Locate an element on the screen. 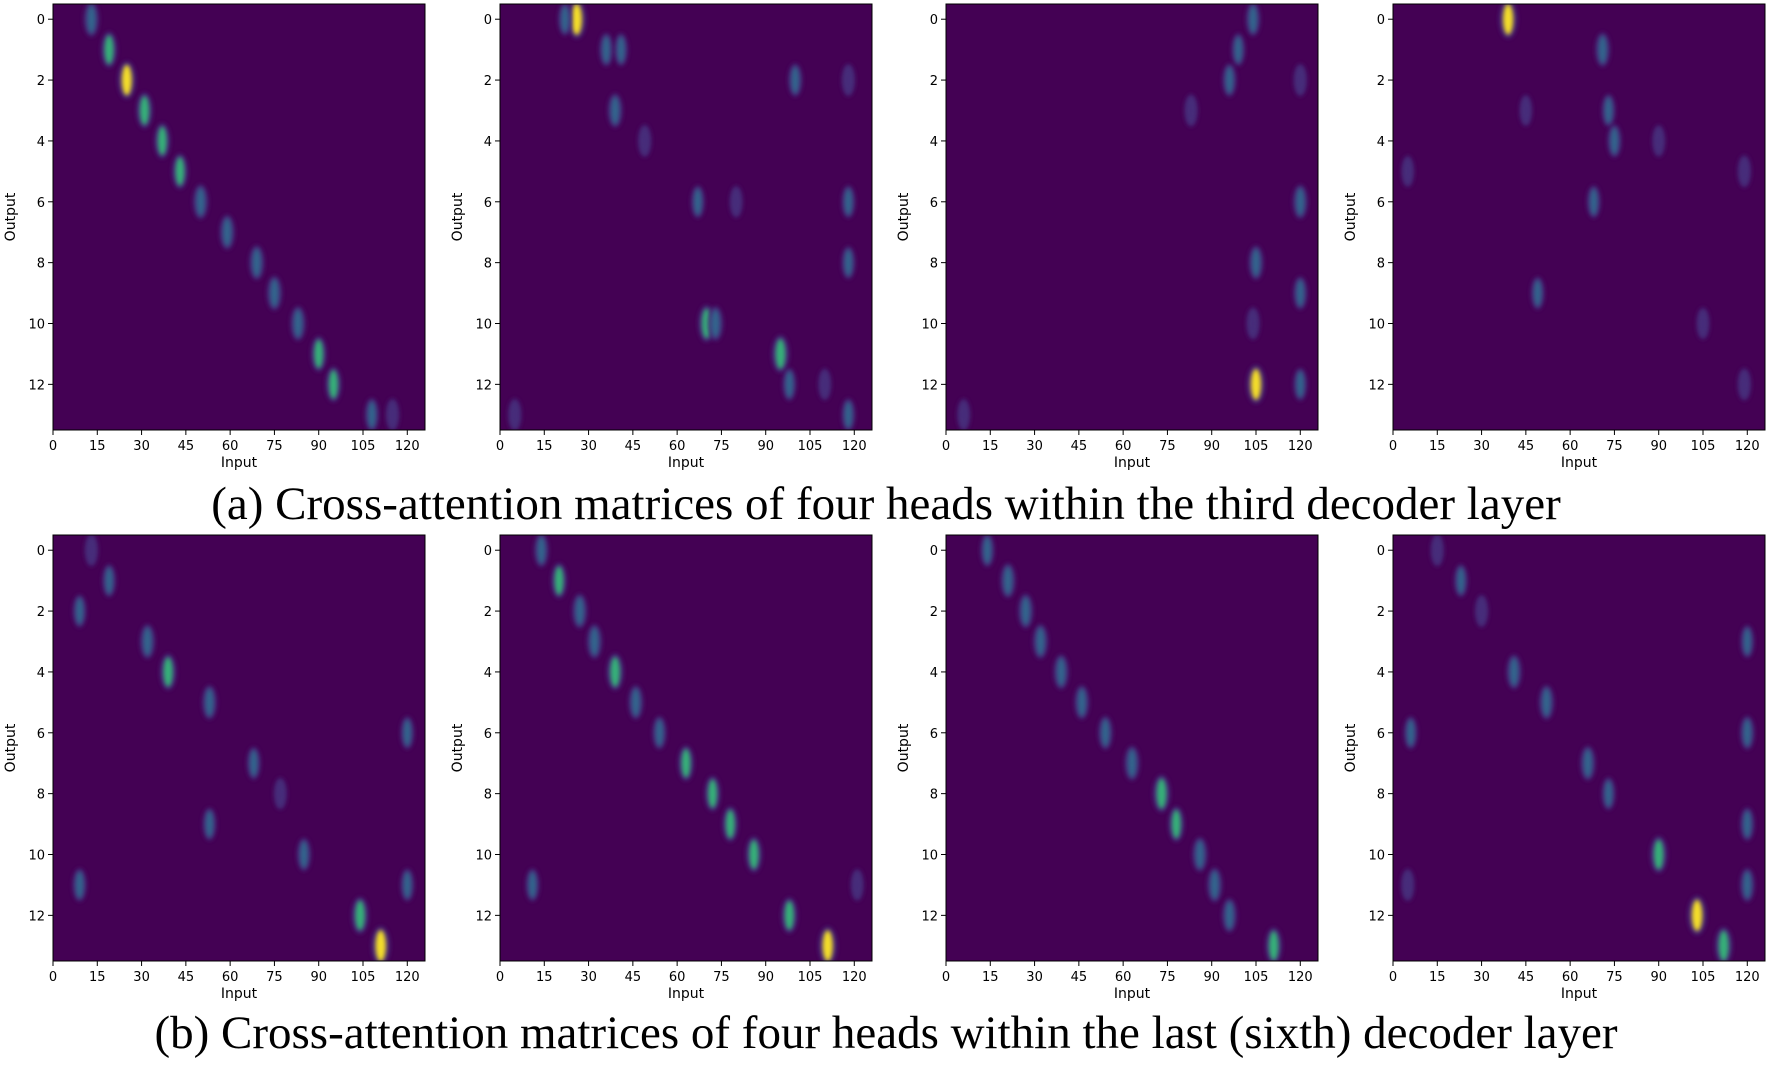 This screenshot has width=1772, height=1070. heatmap-a-head-3: 0 15 30 45 60 75 90 105 120 0 2 4 6 8 10 12 Input Output is located at coordinates (1107, 237).